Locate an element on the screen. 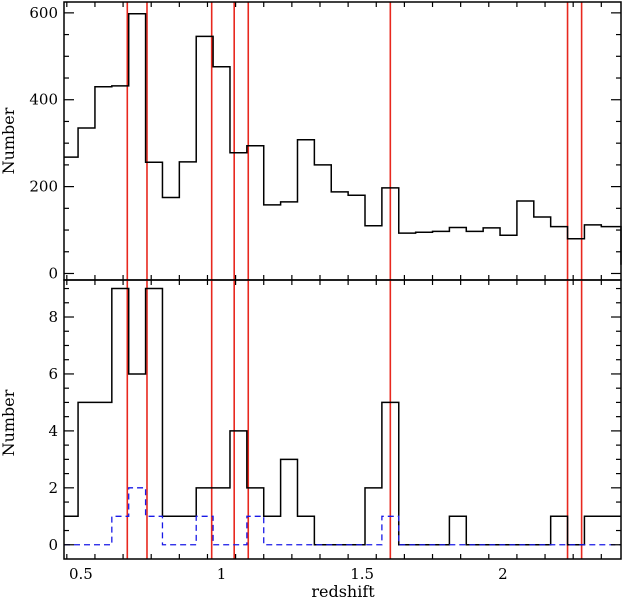  top-ylabel: Number is located at coordinates (9, 140).